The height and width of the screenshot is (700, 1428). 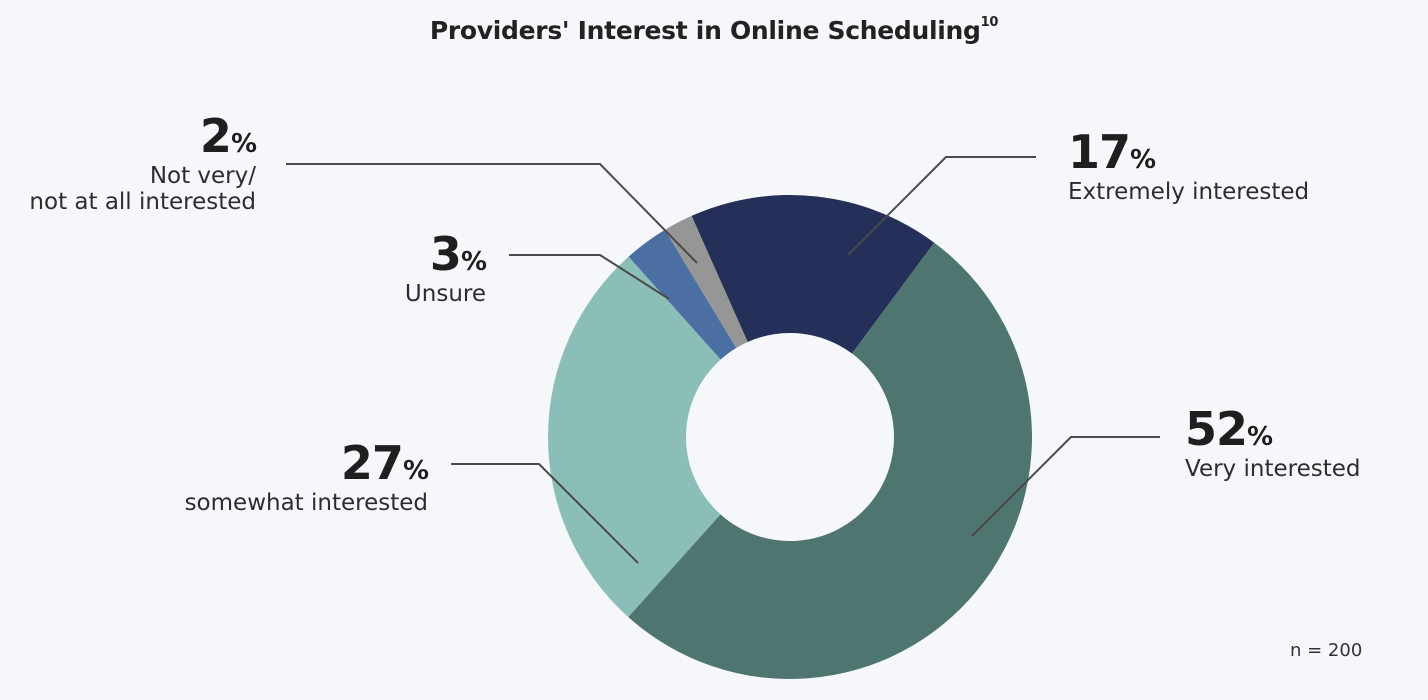 What do you see at coordinates (589, 277) in the screenshot?
I see `leader-line-unsure` at bounding box center [589, 277].